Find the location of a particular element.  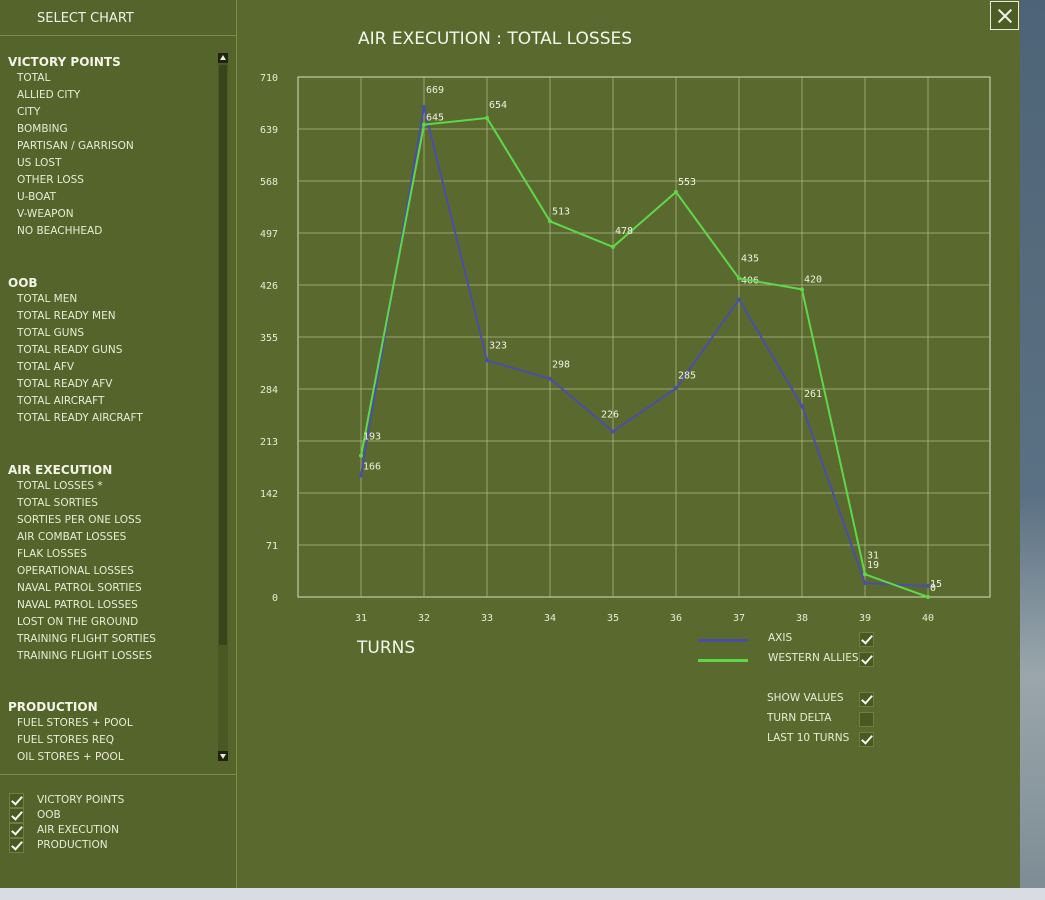

chart-item-naval-patrol-losses: NAVAL PATROL LOSSES is located at coordinates (77, 605).